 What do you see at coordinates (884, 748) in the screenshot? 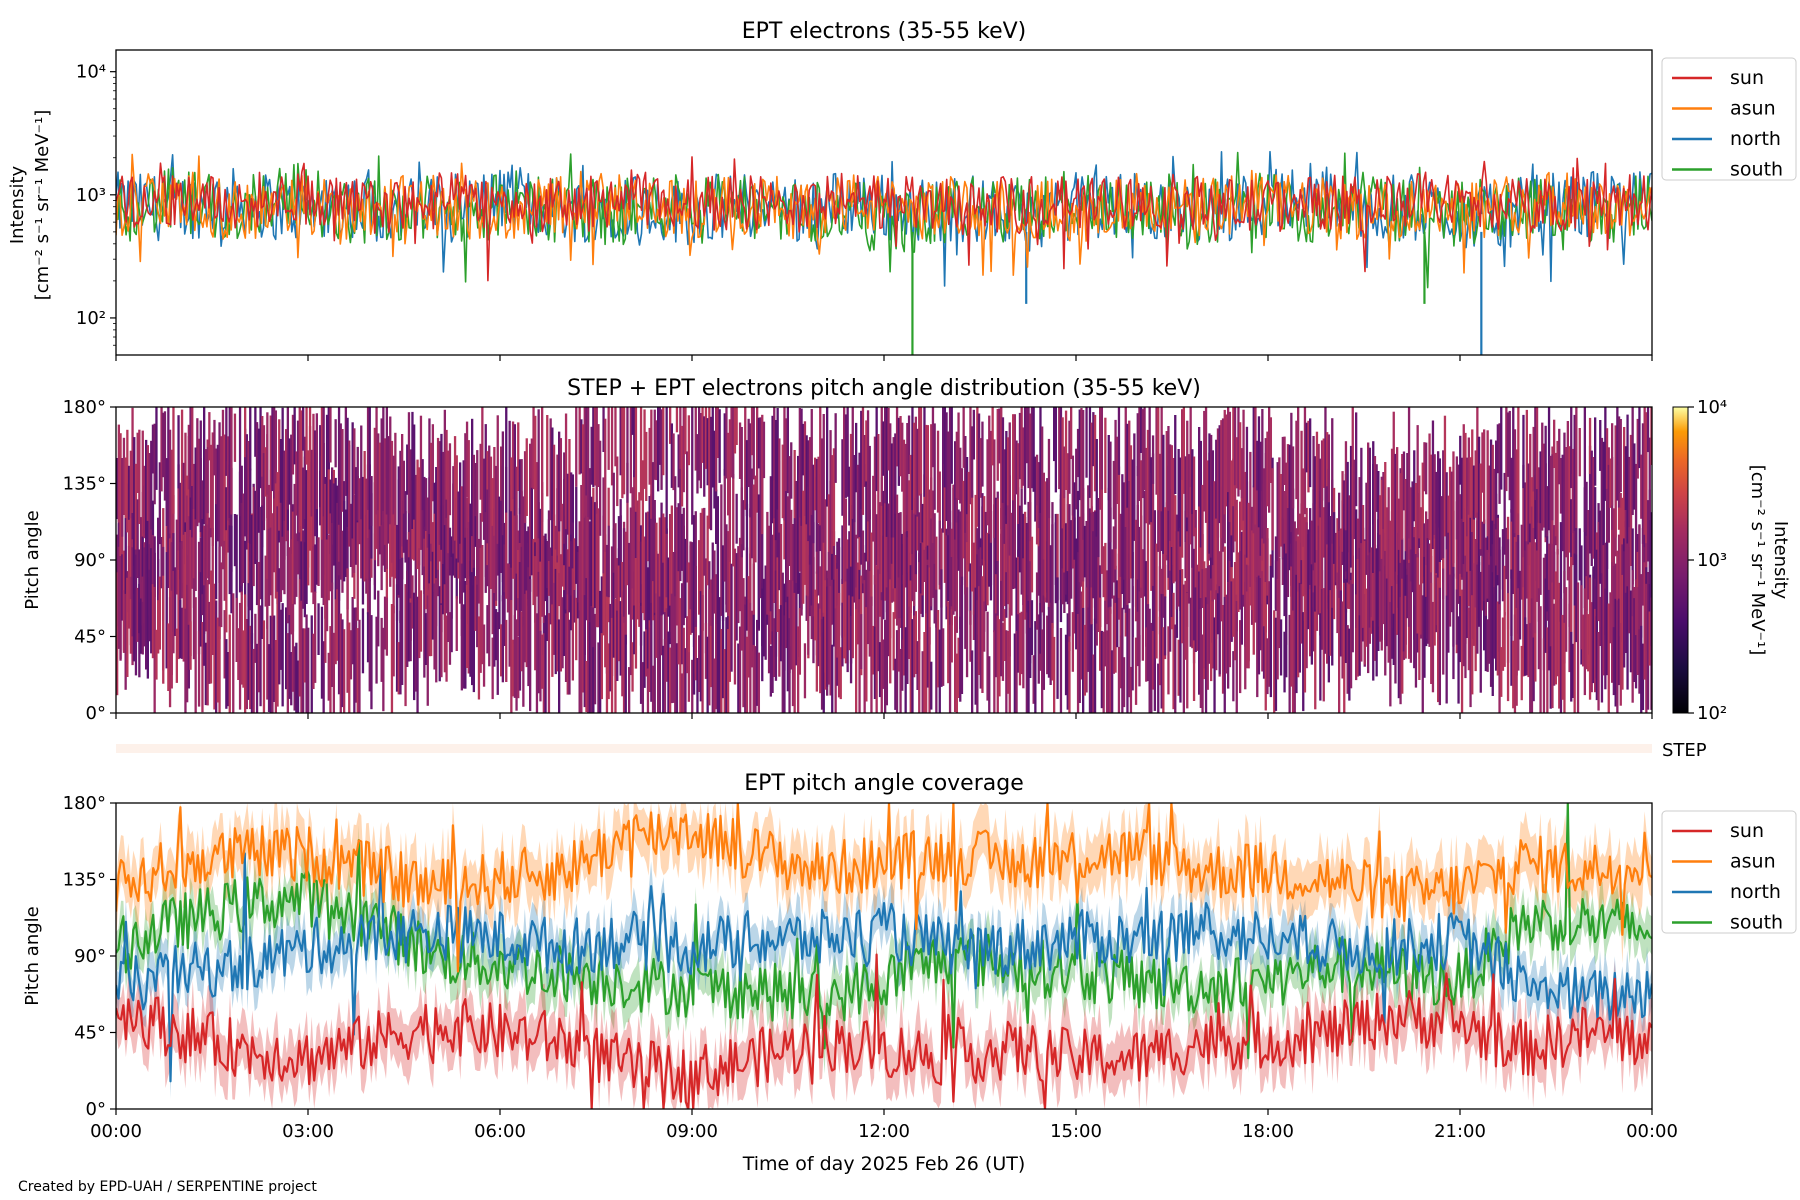
I see `step-strip-bar` at bounding box center [884, 748].